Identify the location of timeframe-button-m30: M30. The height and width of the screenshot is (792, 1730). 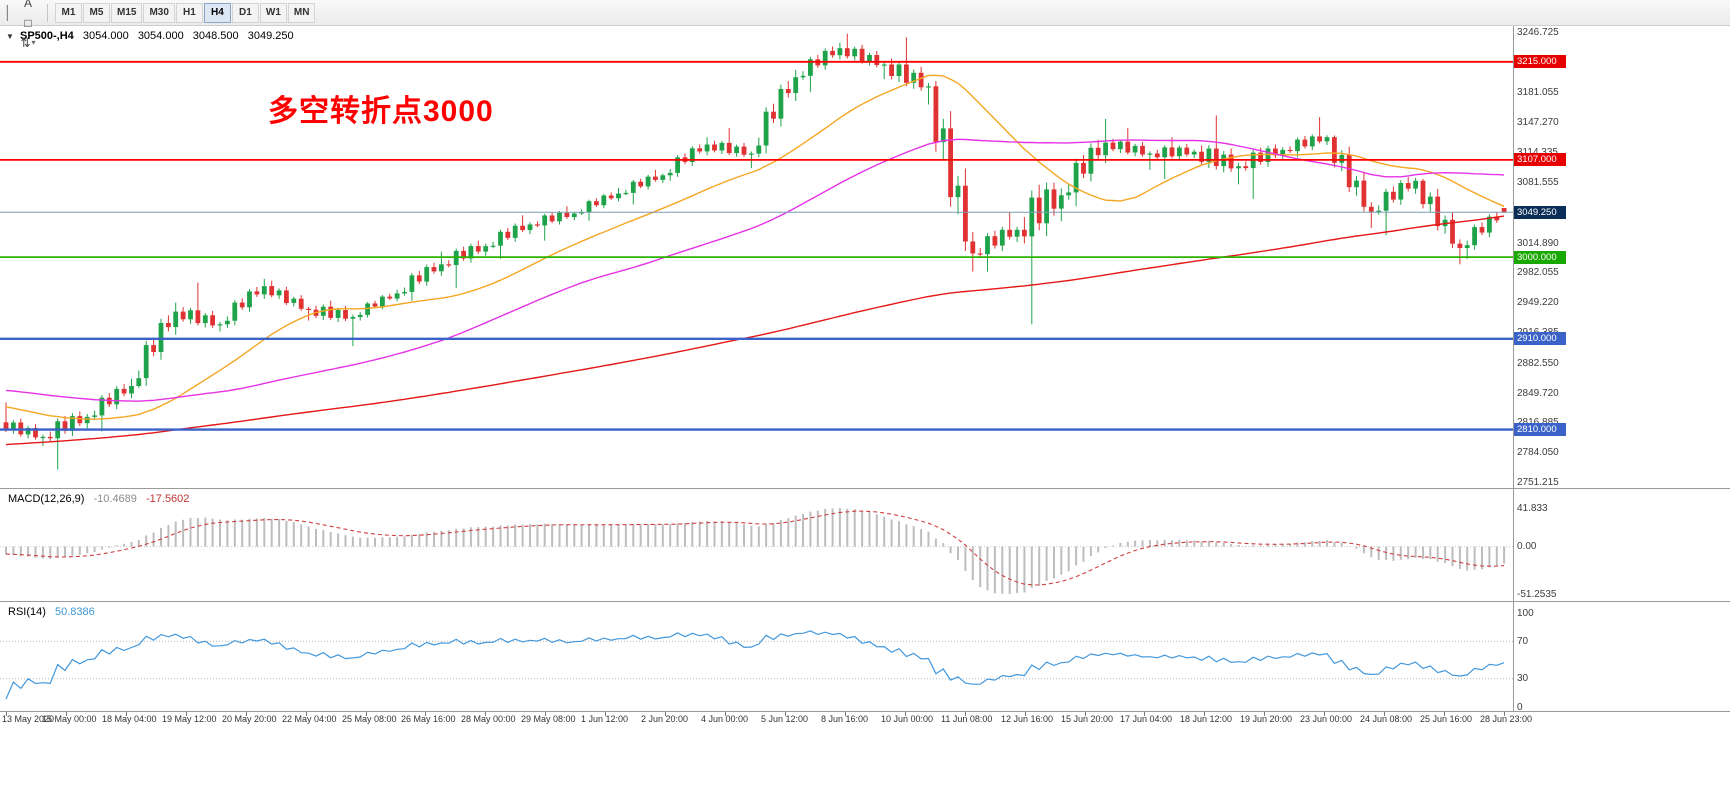
(159, 12).